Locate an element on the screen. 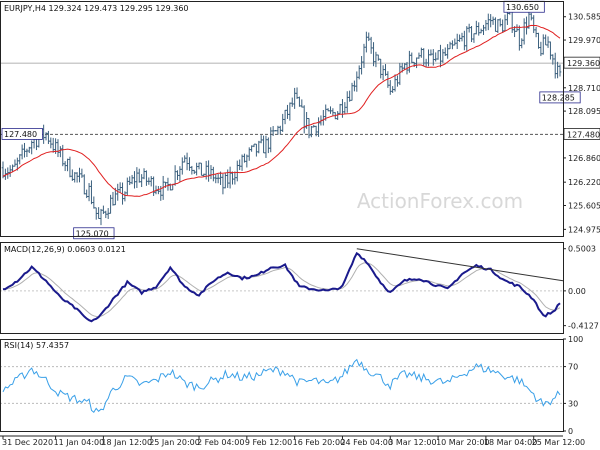 This screenshot has width=600, height=450. watermark: ActionForex.com is located at coordinates (440, 201).